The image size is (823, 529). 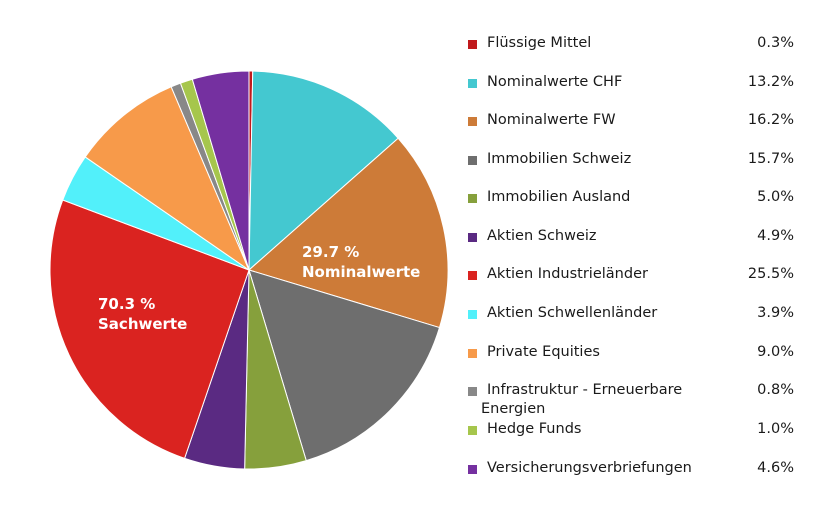 I want to click on legend-value: 0.3%, so click(x=775, y=43).